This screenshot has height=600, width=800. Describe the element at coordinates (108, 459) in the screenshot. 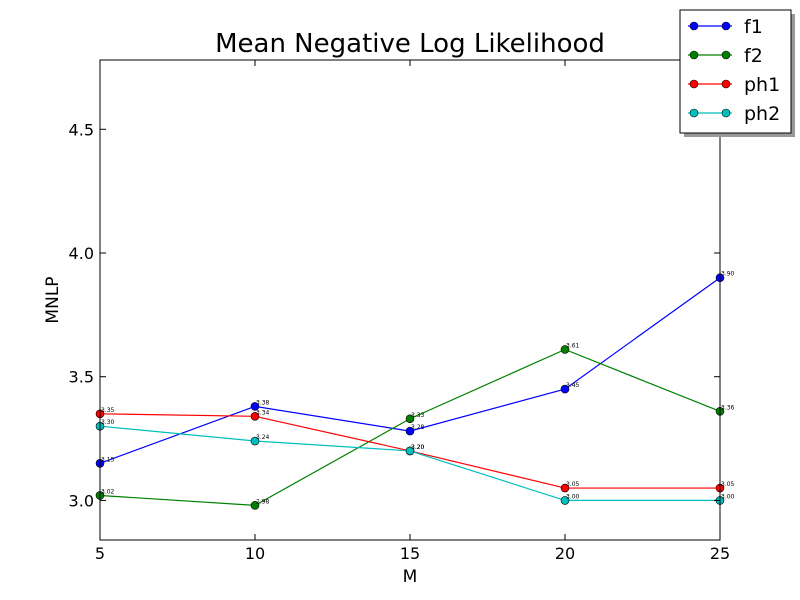

I see `data-label-f1-0: 3.15` at that location.